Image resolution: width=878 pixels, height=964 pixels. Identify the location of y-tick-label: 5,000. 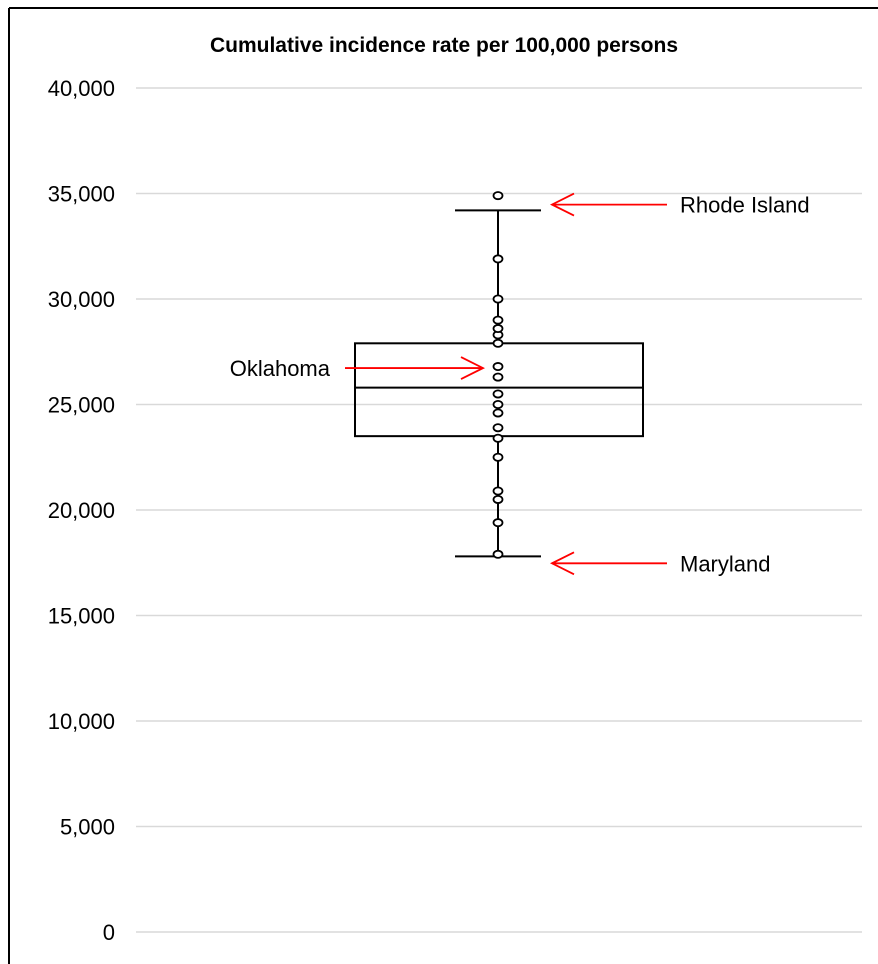
(87, 827).